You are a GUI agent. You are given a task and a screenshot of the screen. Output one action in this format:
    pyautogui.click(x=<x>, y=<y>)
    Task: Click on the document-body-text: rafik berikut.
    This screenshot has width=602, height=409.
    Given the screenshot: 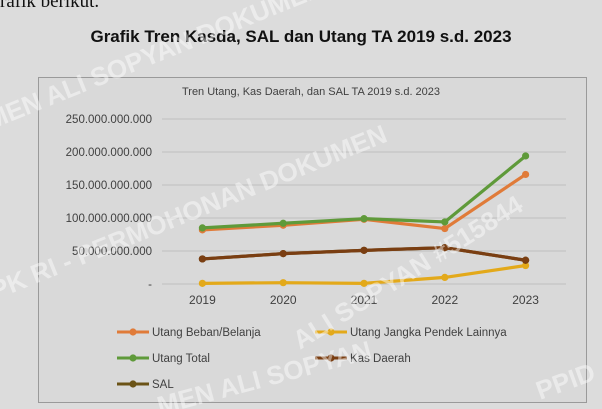 What is the action you would take?
    pyautogui.click(x=50, y=6)
    